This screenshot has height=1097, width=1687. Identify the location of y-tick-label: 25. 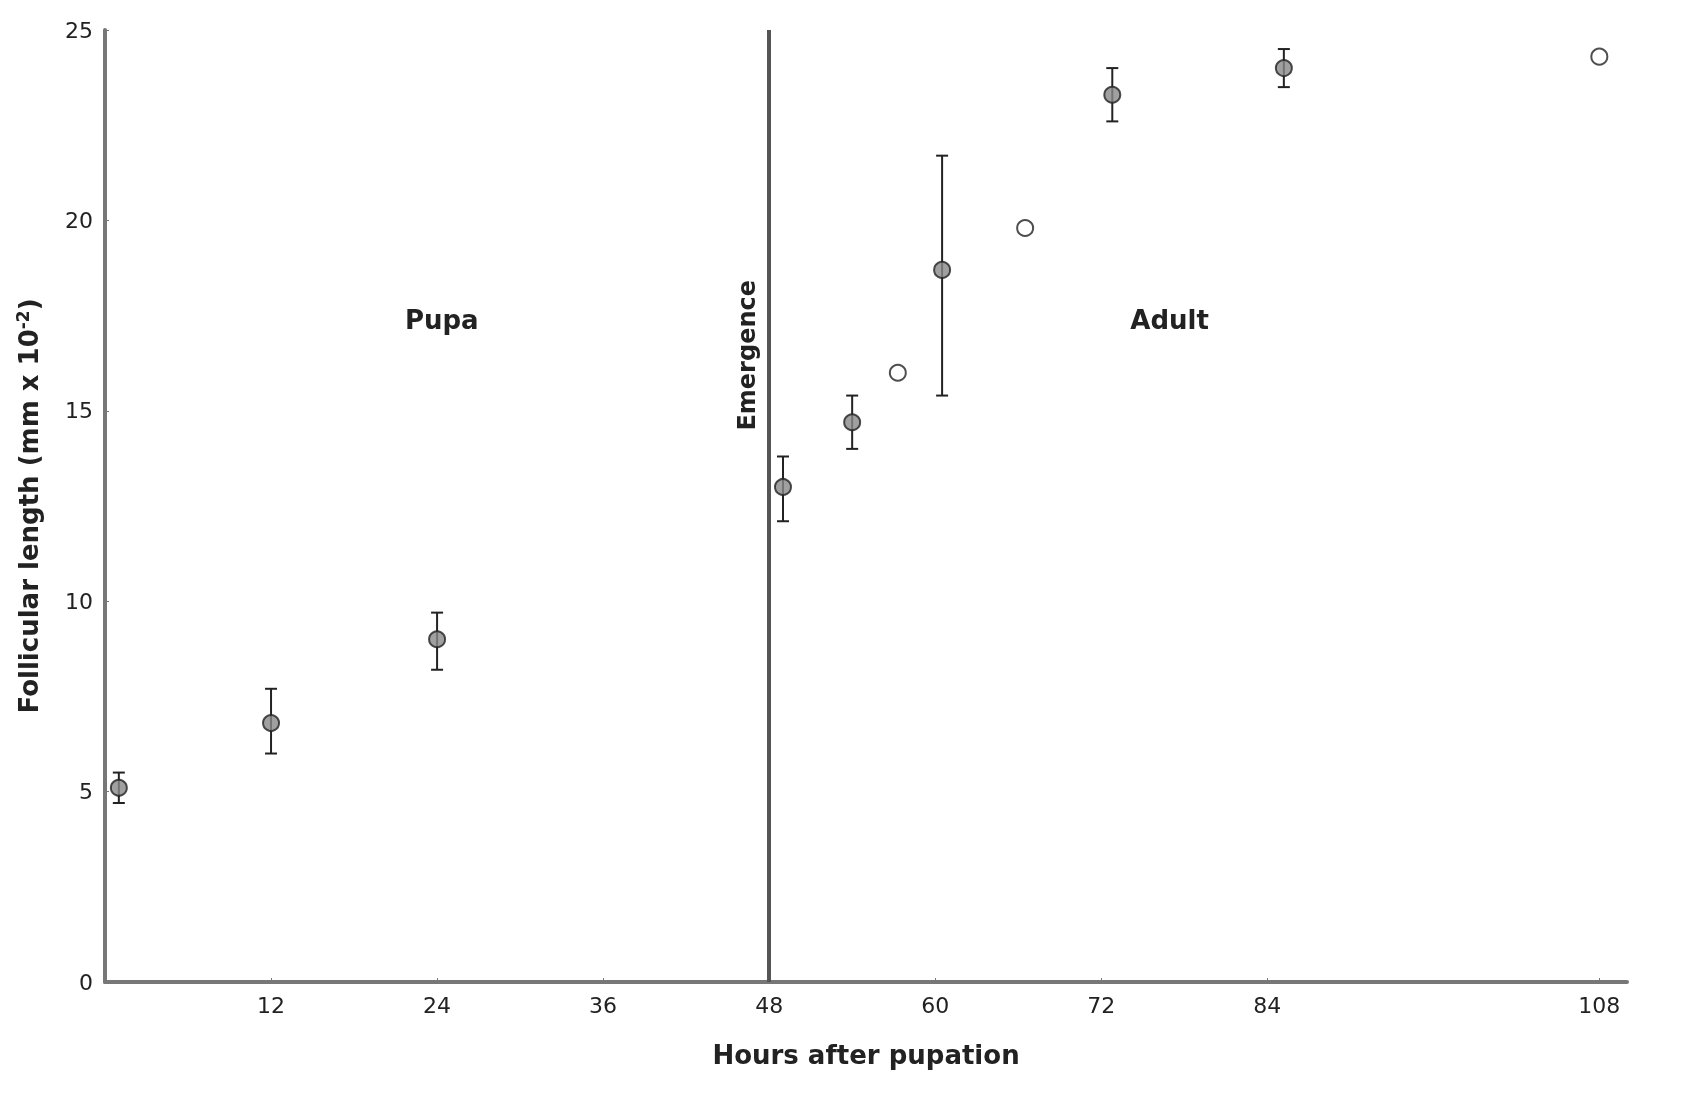
(79, 30).